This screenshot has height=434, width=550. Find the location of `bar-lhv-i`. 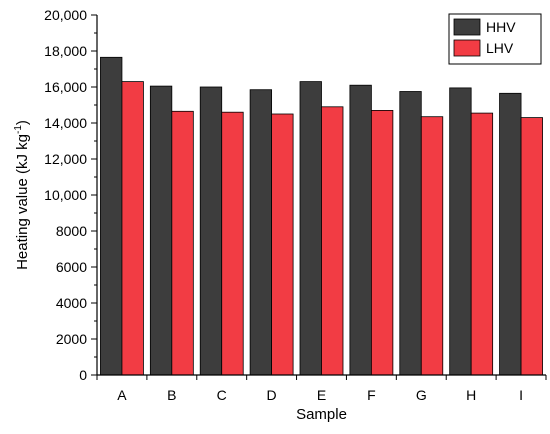

bar-lhv-i is located at coordinates (531, 246).